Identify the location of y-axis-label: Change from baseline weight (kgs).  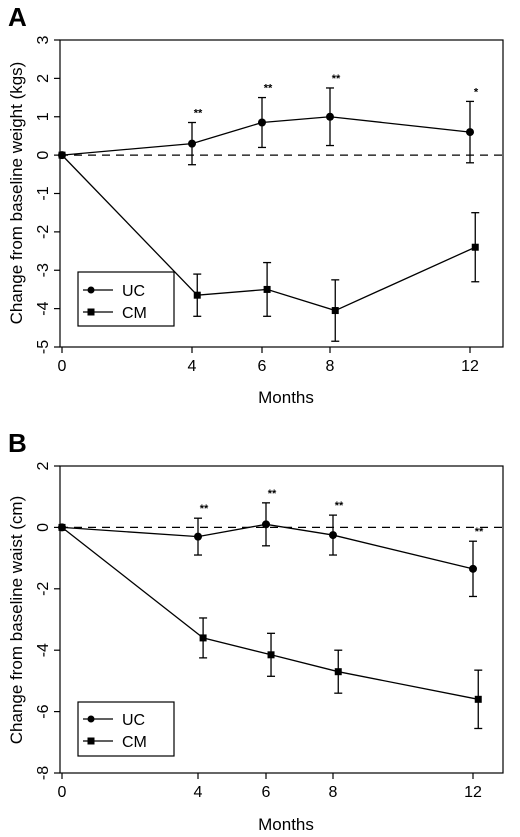
(16, 193).